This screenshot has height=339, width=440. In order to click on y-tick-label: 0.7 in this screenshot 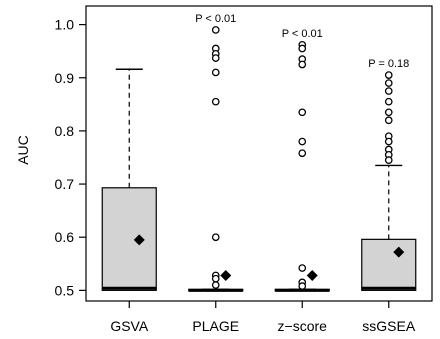, I will do `click(65, 184)`.